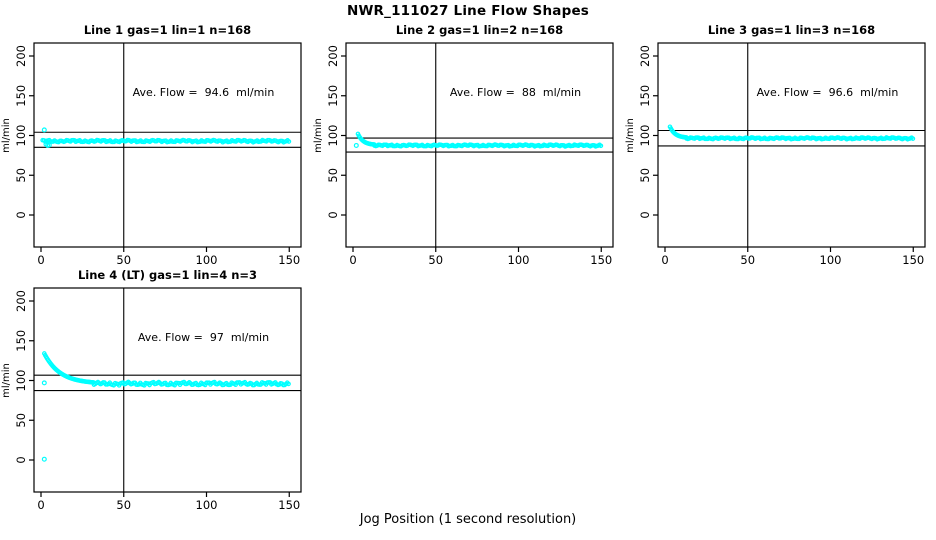  Describe the element at coordinates (827, 92) in the screenshot. I see `ave-flow-annotation: Ave. Flow = 96.6 ml/min` at that location.